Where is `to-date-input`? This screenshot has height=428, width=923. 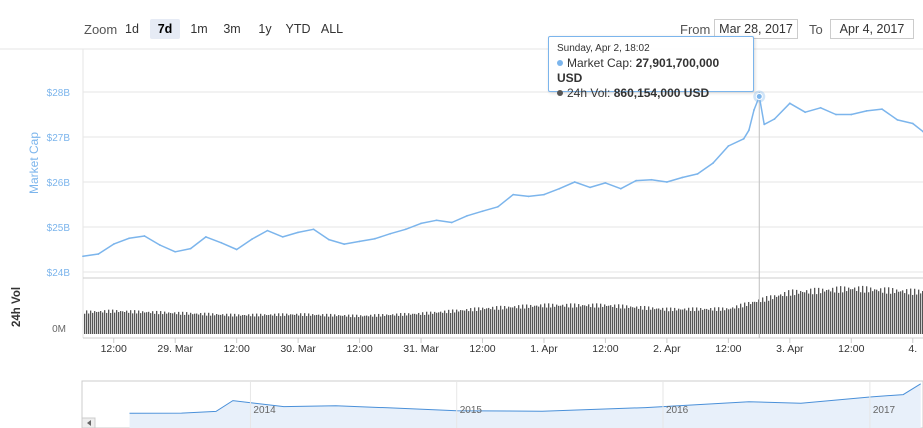
to-date-input is located at coordinates (872, 29).